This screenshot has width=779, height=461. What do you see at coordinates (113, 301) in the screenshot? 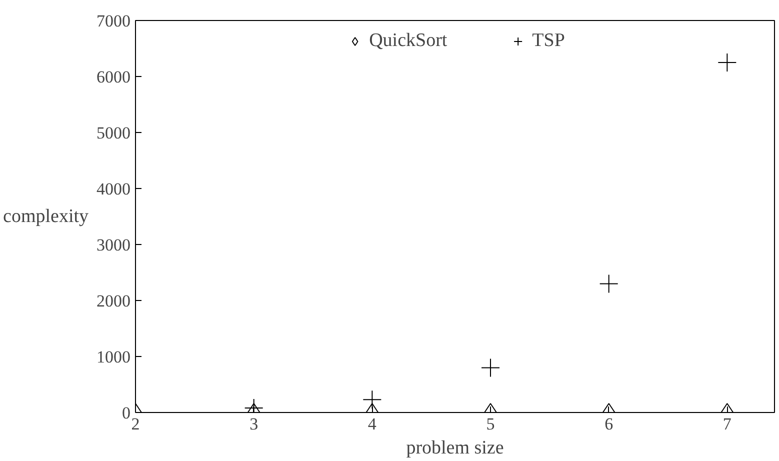
I see `y-tick-label: 2000` at bounding box center [113, 301].